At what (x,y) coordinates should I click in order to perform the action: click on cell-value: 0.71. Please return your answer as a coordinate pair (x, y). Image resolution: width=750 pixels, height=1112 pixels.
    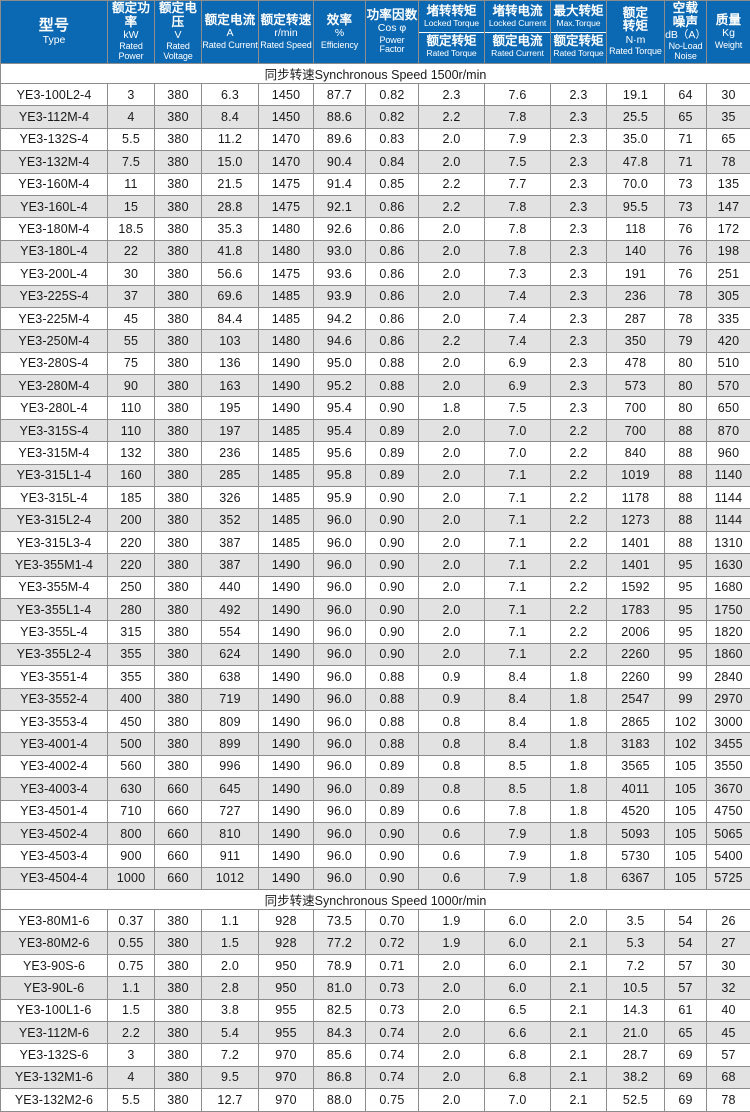
    Looking at the image, I should click on (392, 965).